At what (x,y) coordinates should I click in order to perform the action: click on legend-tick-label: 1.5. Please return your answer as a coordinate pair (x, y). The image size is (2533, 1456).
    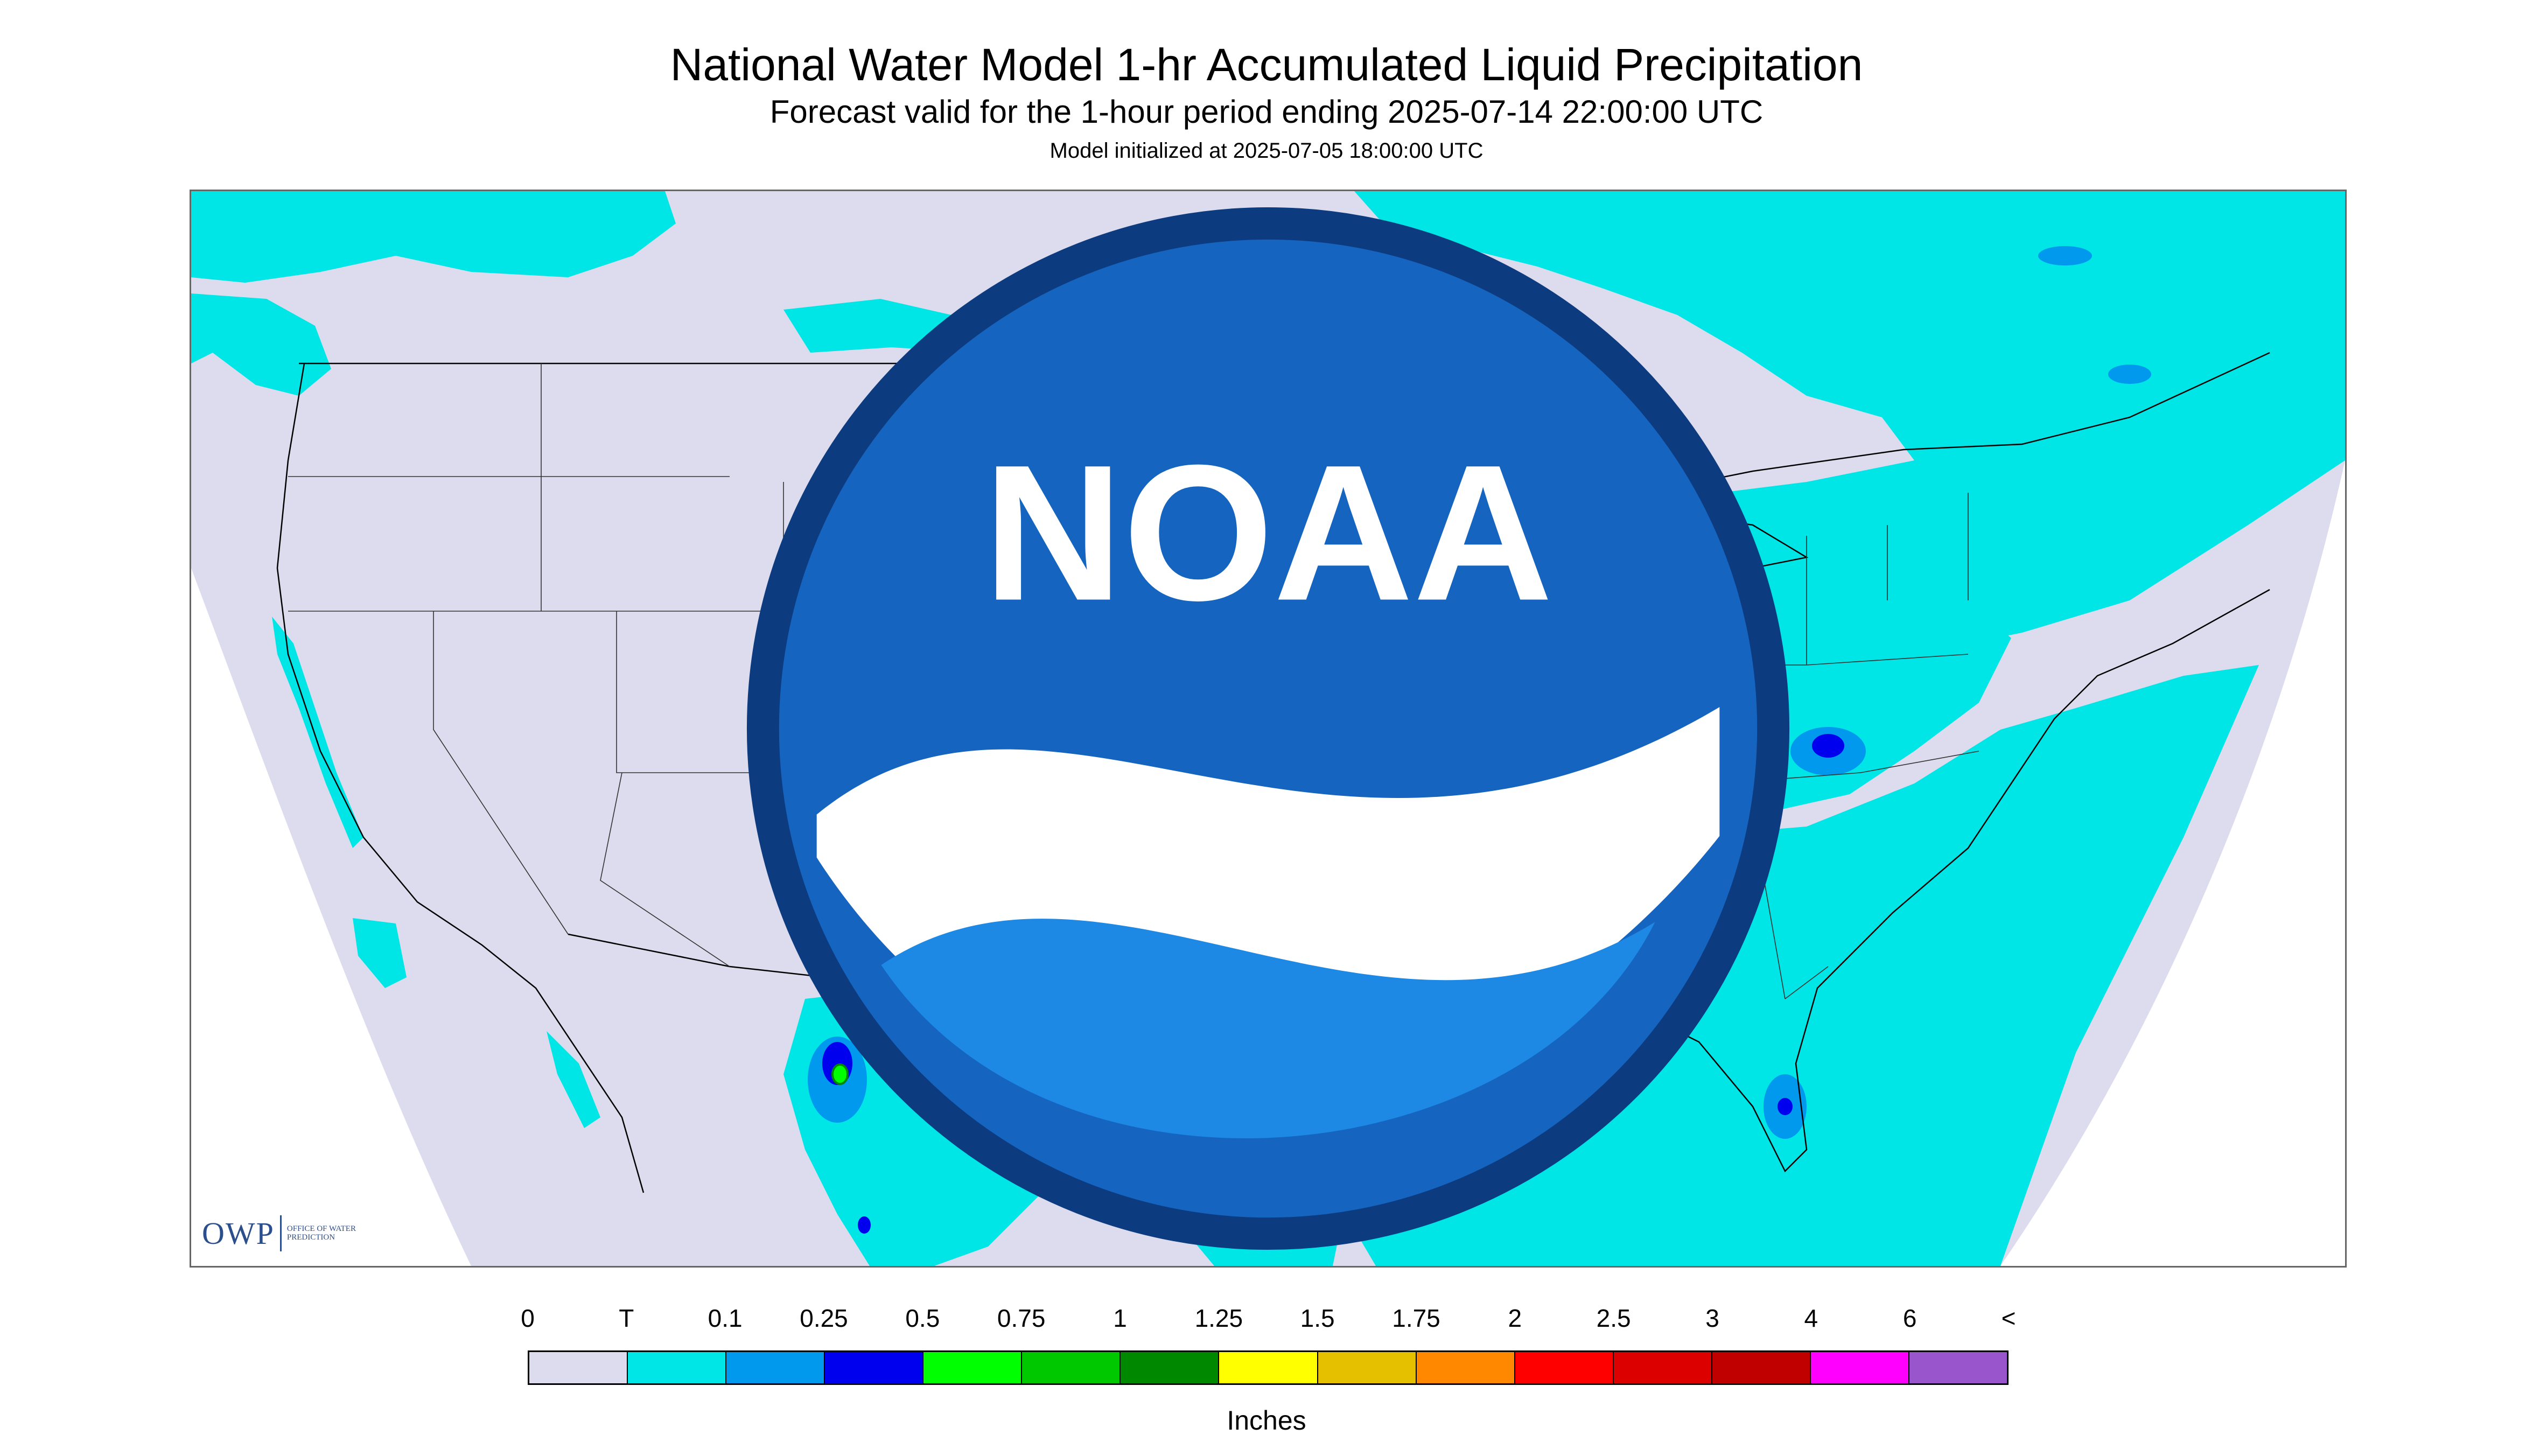
    Looking at the image, I should click on (1317, 1318).